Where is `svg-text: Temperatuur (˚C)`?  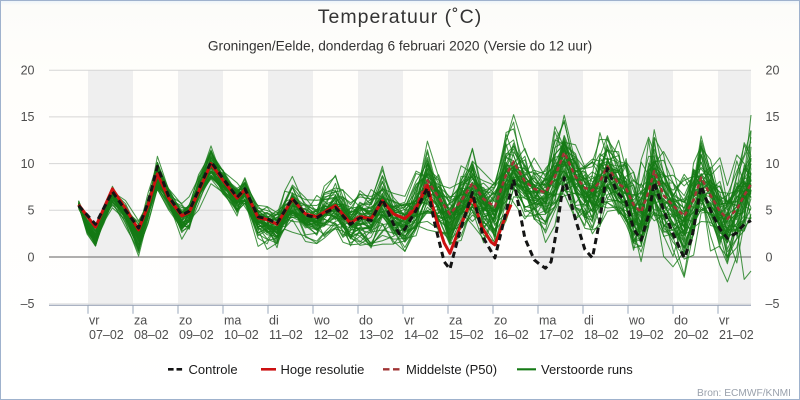 svg-text: Temperatuur (˚C) is located at coordinates (400, 17).